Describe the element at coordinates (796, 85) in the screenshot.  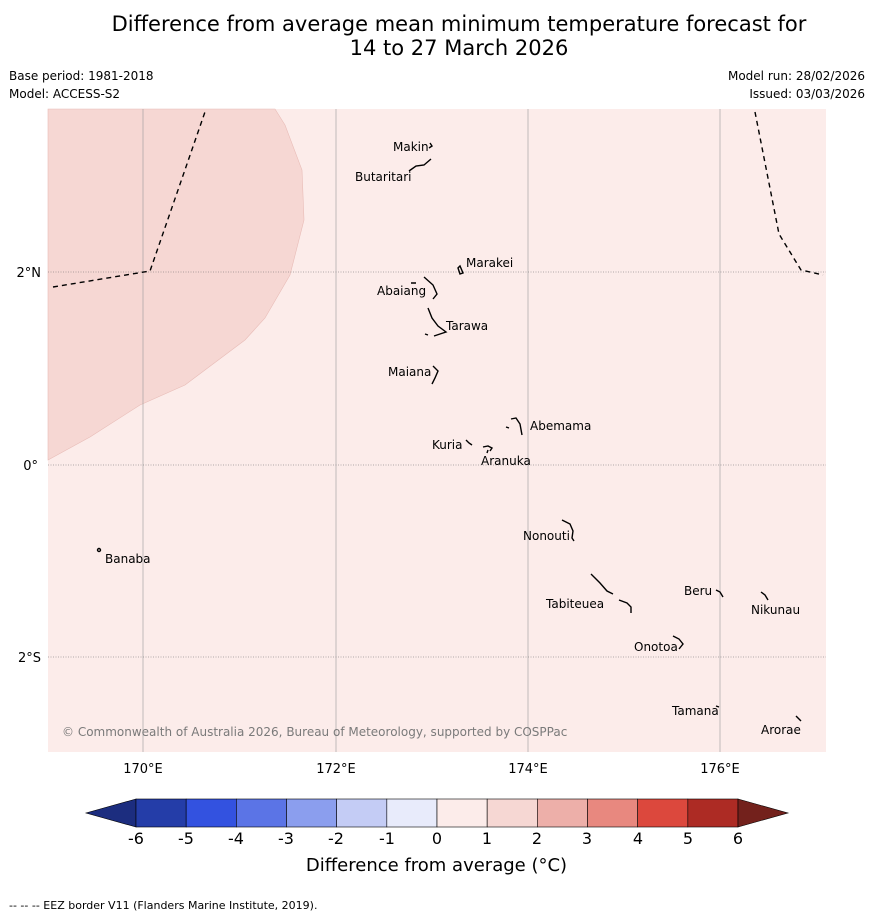
I see `meta-right: Model run: 28/02/2026 Issued: 03/03/2026` at that location.